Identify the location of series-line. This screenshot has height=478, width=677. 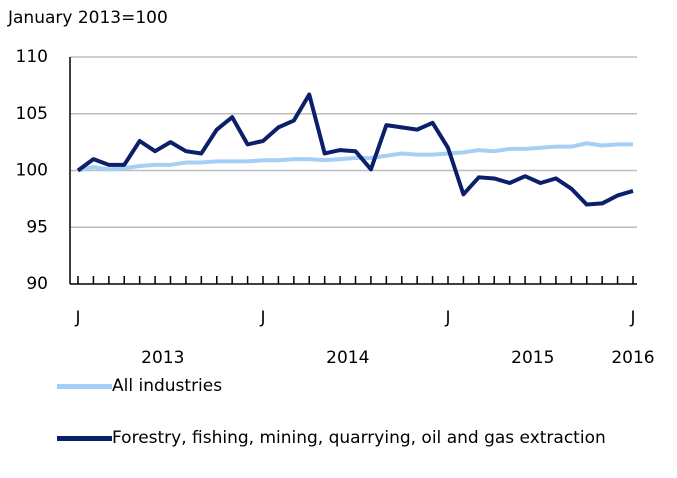
(355, 157).